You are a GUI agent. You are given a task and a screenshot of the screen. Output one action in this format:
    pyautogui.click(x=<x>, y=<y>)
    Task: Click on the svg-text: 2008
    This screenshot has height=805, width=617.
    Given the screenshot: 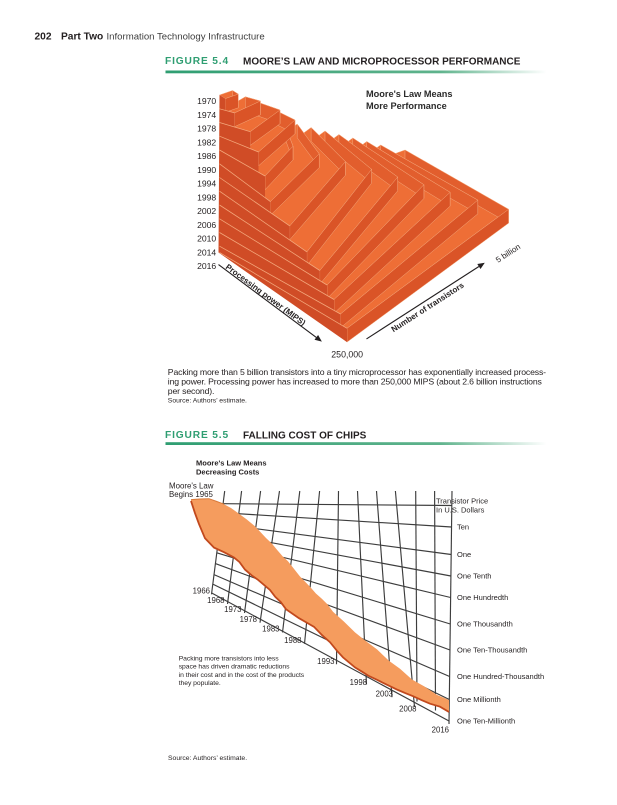 What is the action you would take?
    pyautogui.click(x=407, y=709)
    